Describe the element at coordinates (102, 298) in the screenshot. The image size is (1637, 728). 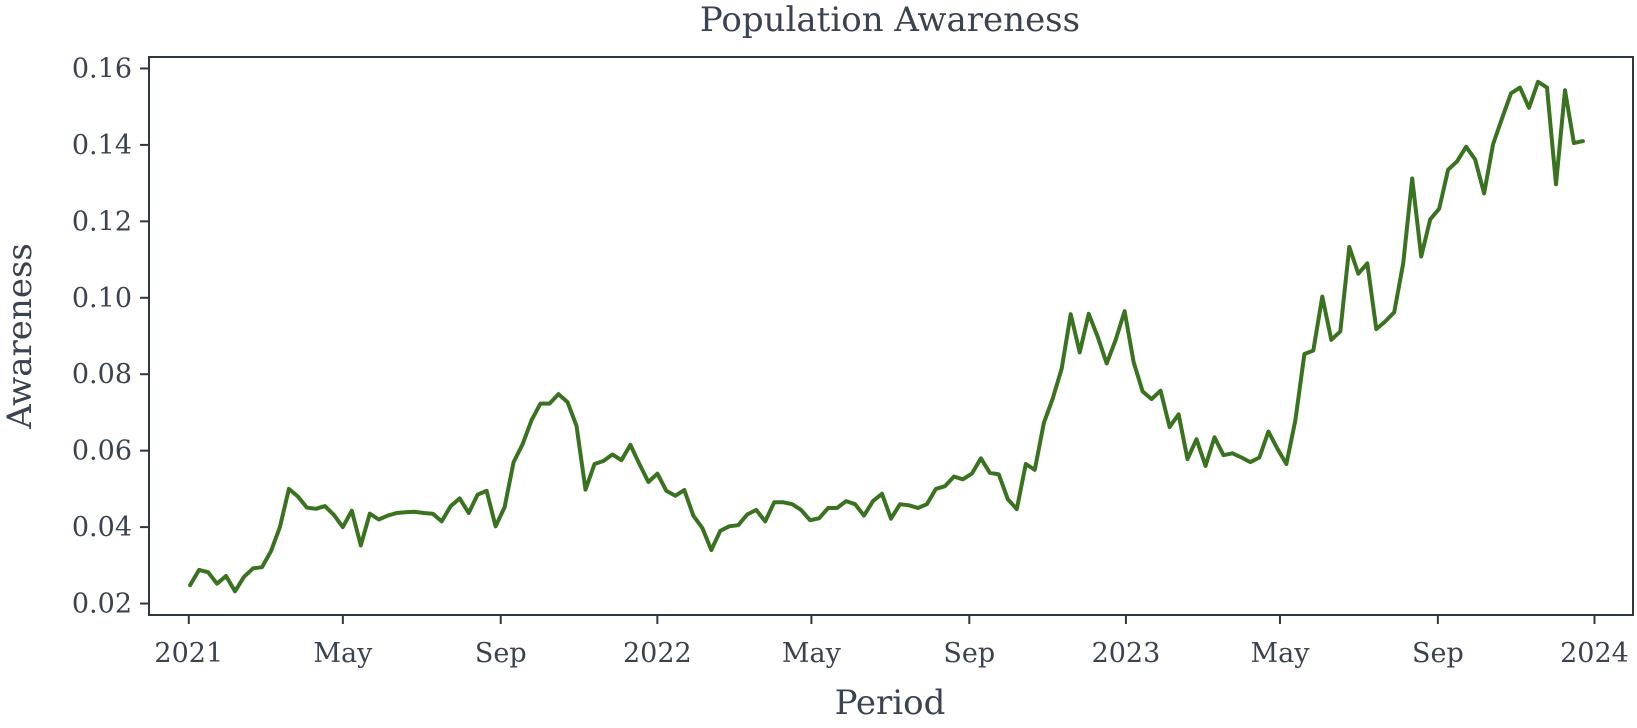
I see `y-tick-label: 0.10` at that location.